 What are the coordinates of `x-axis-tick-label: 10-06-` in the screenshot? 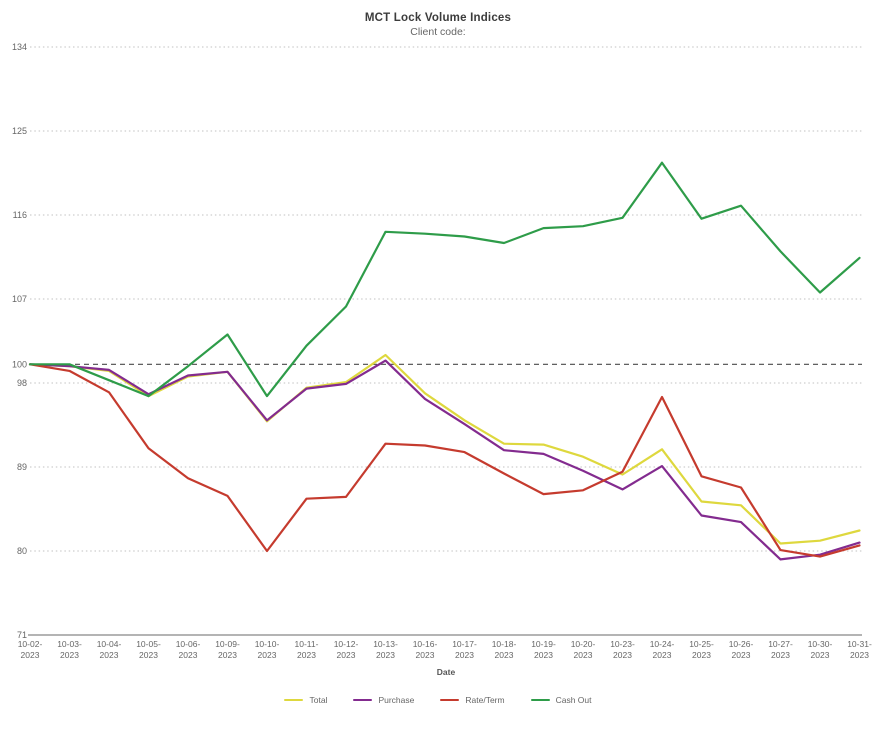 It's located at (188, 644).